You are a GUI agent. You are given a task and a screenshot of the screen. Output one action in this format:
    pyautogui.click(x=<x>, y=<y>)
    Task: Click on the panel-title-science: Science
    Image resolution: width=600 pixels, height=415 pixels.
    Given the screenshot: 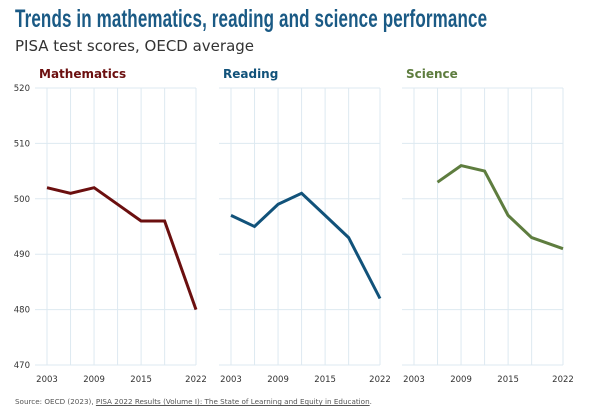 What is the action you would take?
    pyautogui.click(x=432, y=74)
    